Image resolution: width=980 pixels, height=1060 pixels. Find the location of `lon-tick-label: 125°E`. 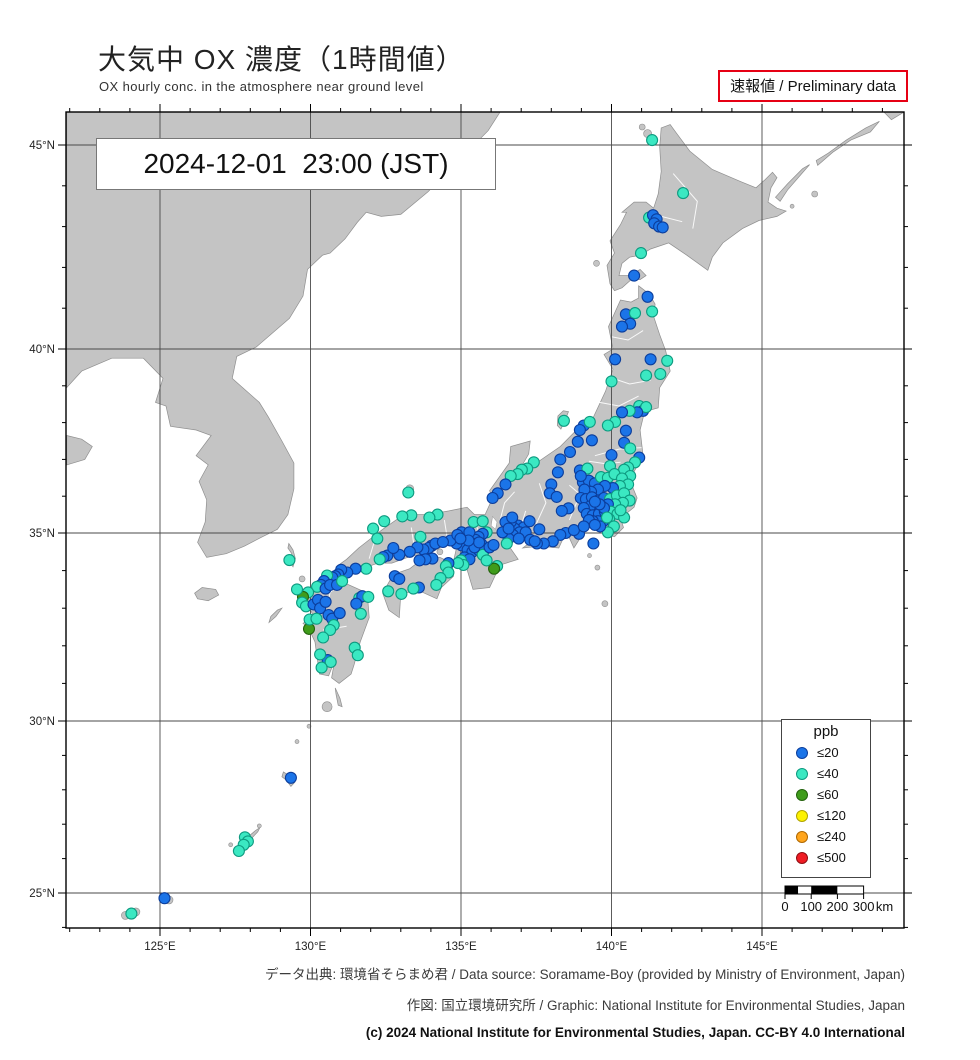

lon-tick-label: 125°E is located at coordinates (160, 947).